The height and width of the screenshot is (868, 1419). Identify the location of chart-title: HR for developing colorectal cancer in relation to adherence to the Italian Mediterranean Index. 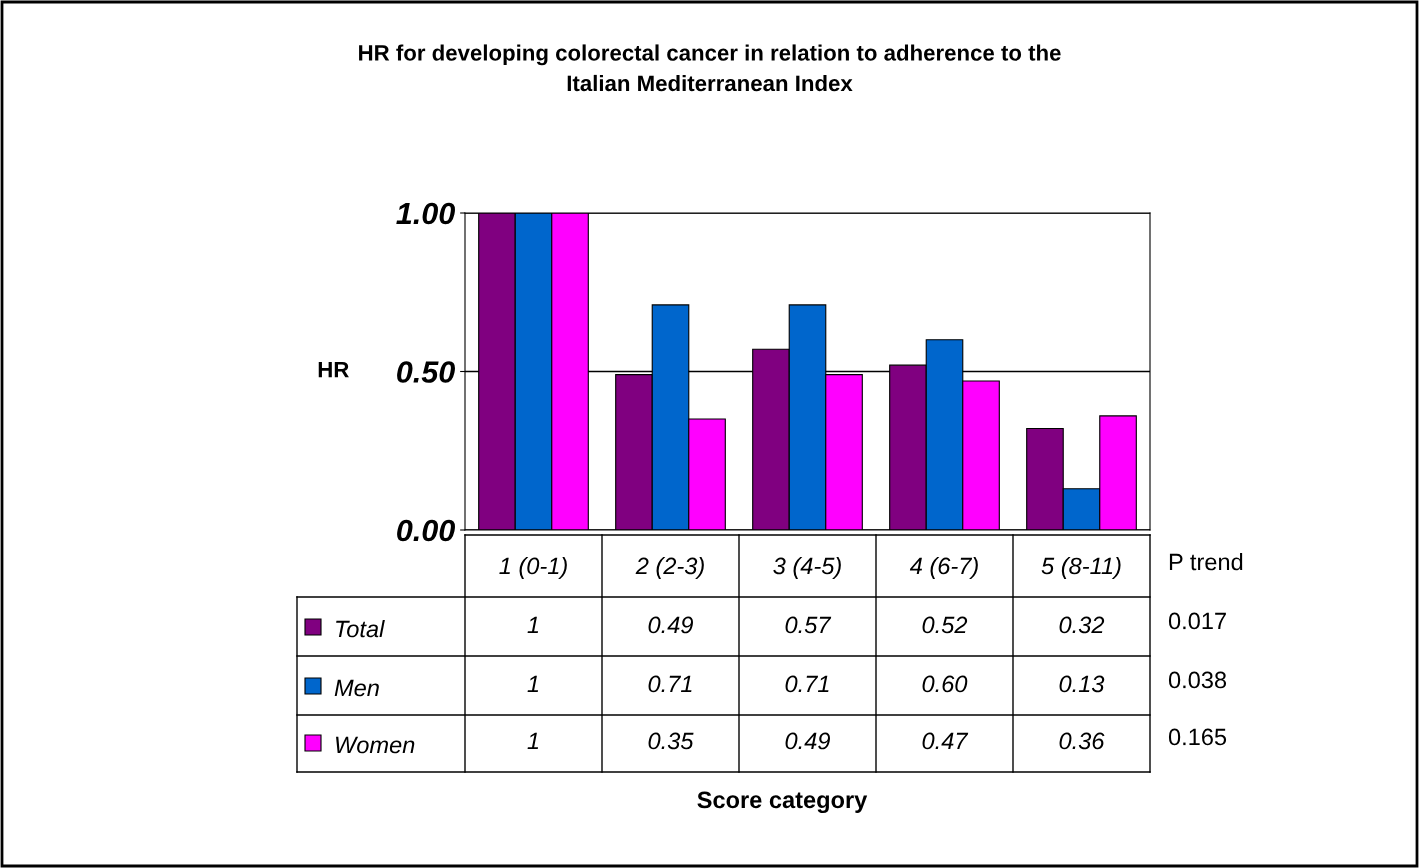
(710, 68).